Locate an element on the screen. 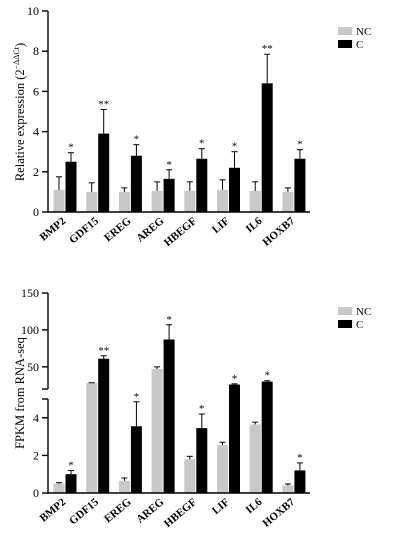 This screenshot has width=404, height=550. chart2-bar-hoxb7-c is located at coordinates (300, 481).